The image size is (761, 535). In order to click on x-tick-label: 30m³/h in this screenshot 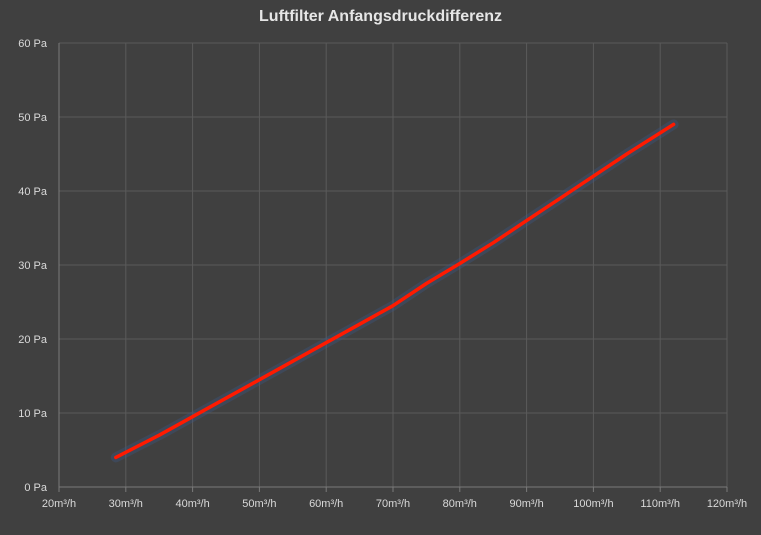, I will do `click(126, 504)`.